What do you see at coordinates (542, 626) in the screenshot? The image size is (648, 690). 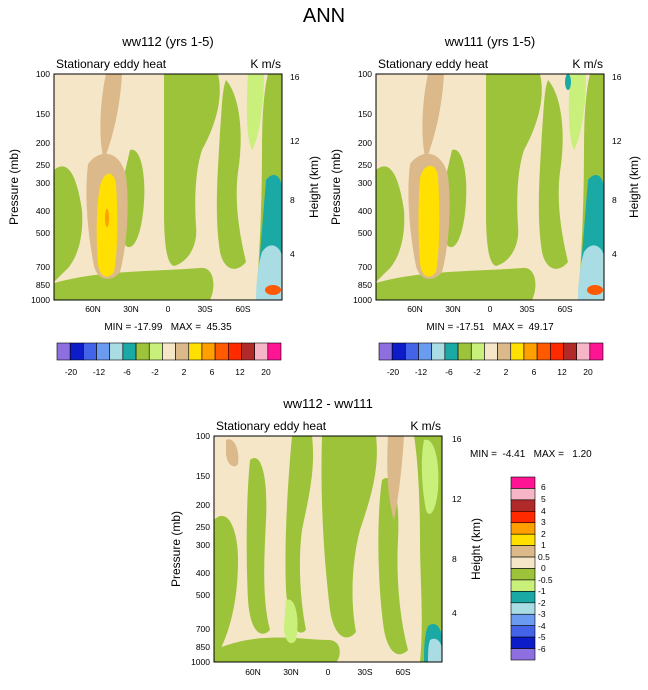 I see `colorbar-label: -4` at bounding box center [542, 626].